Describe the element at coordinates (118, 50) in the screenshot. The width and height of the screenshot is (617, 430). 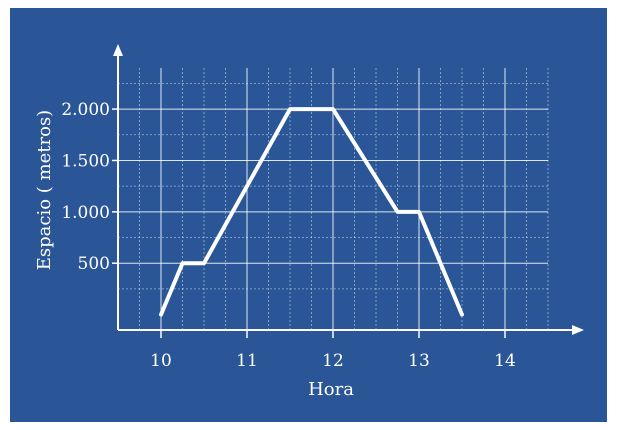
I see `y-axis-arrow` at that location.